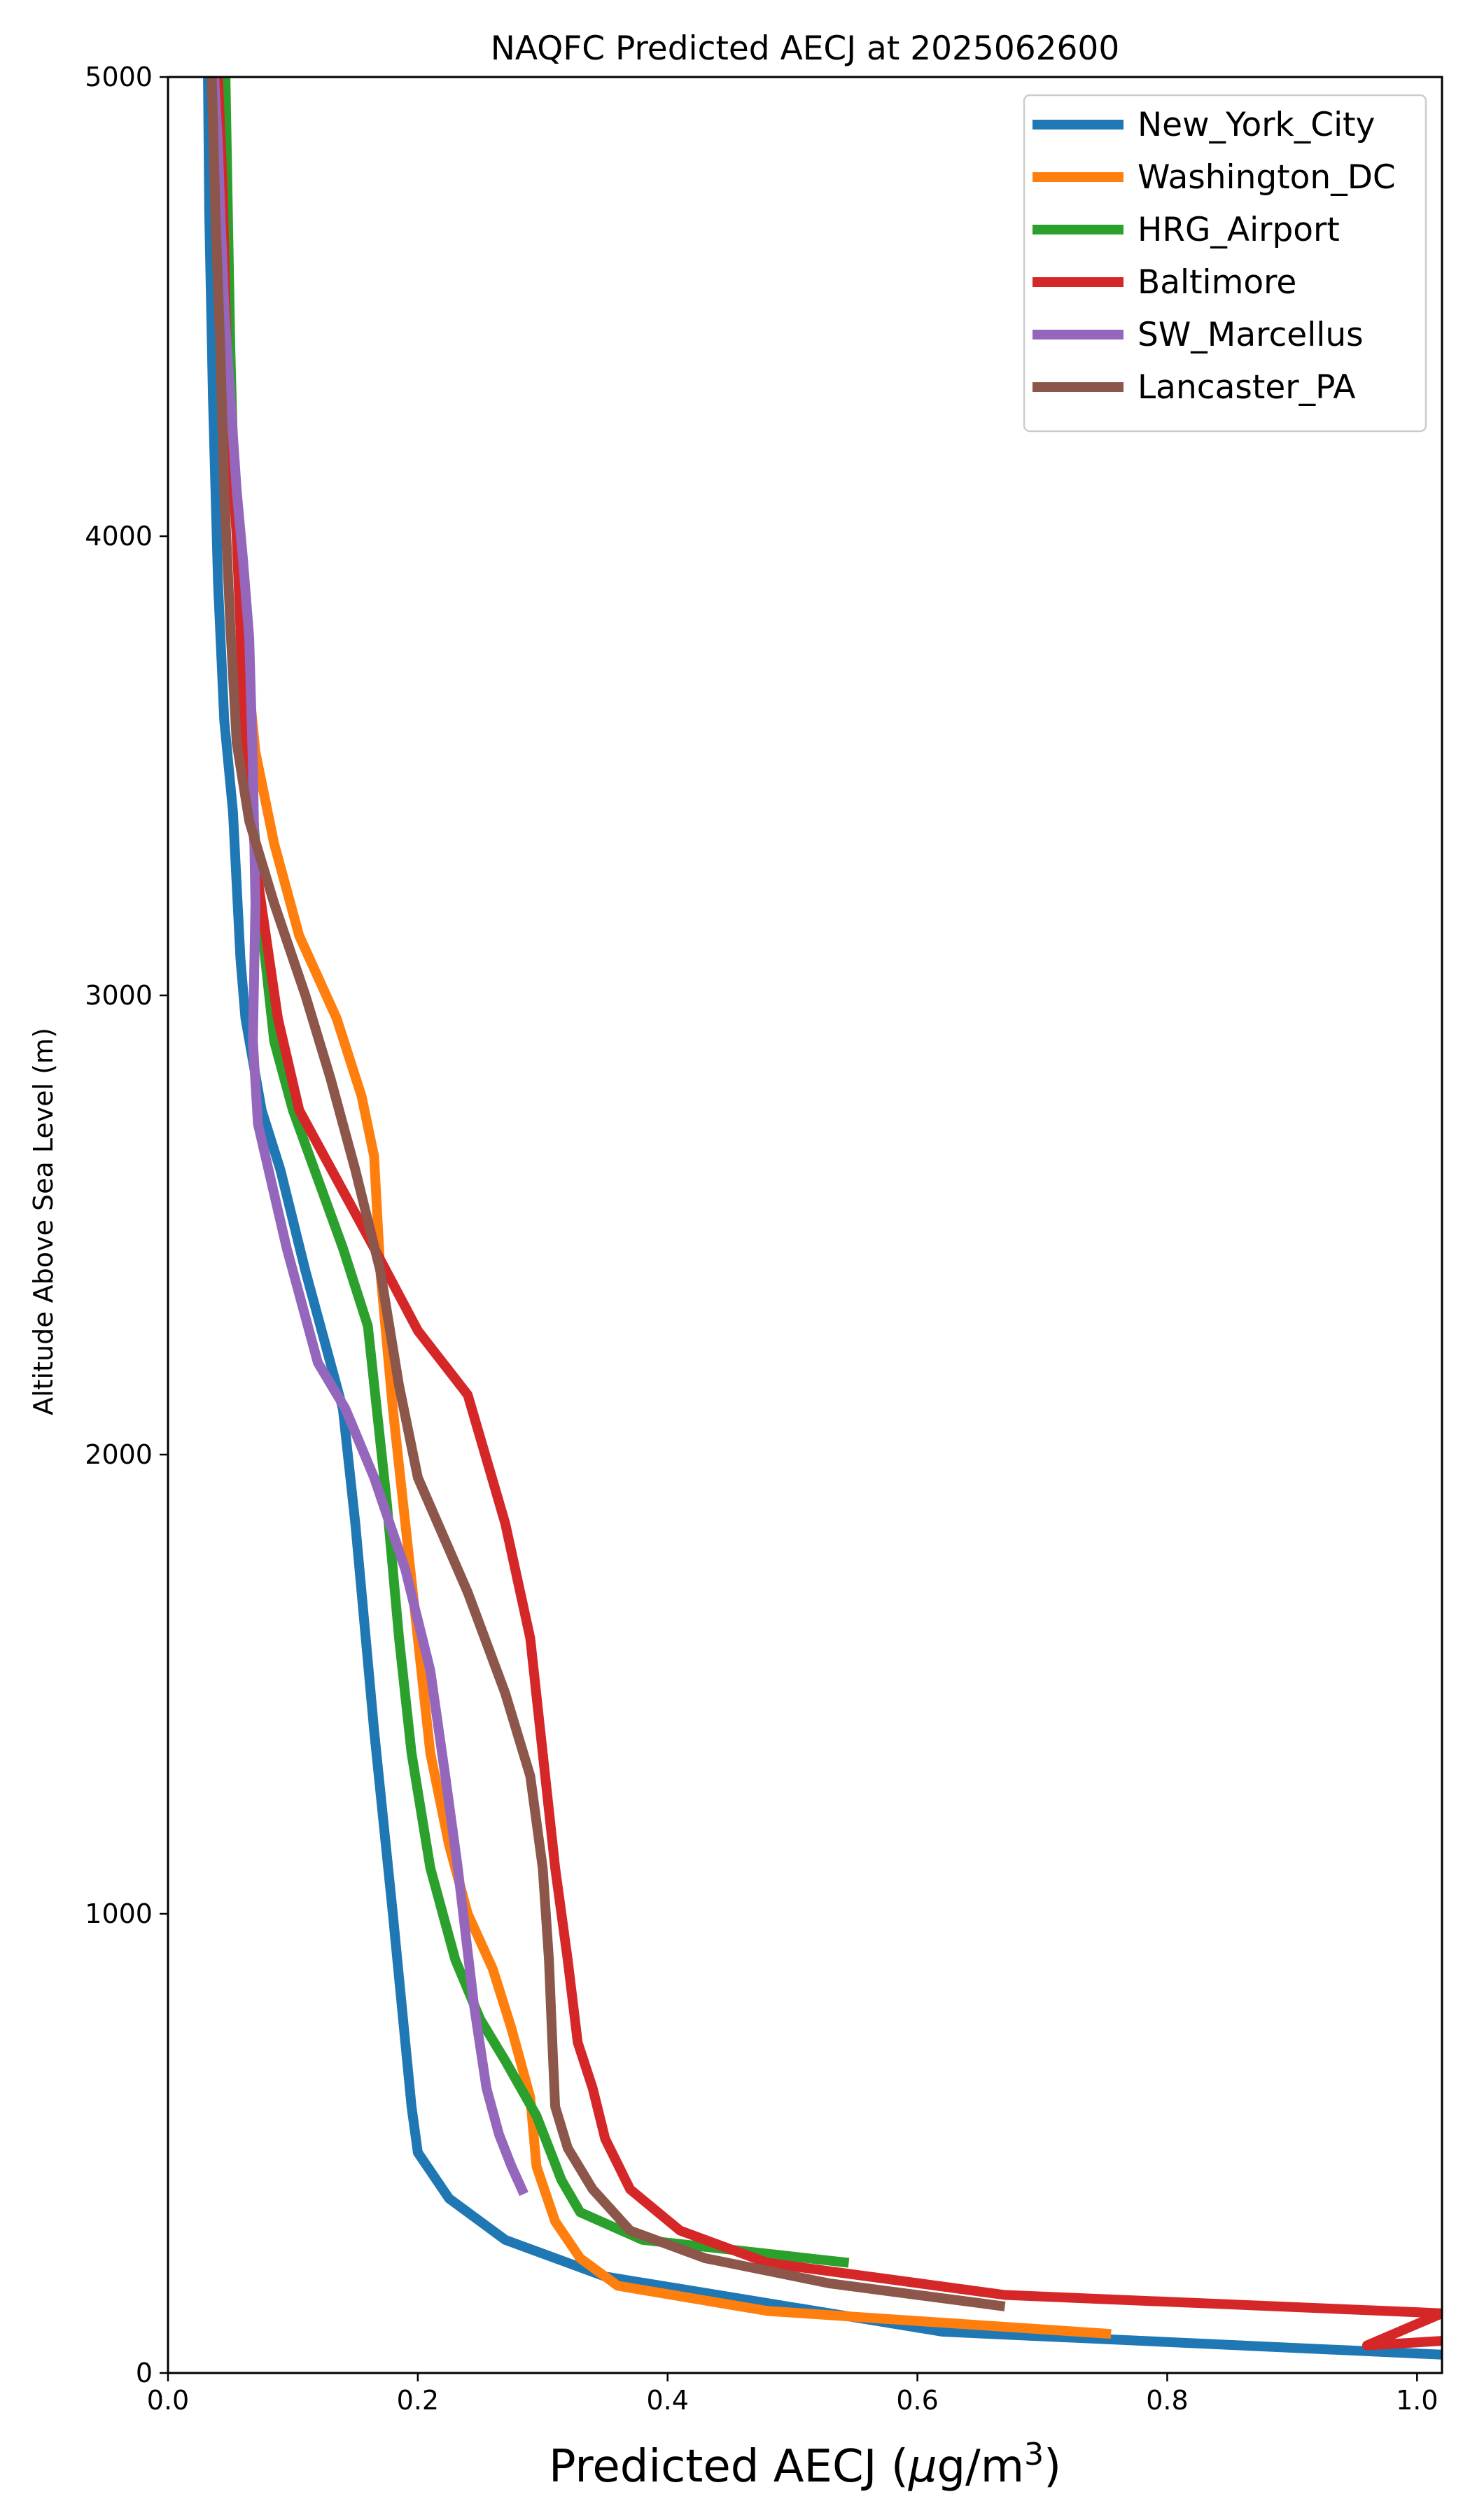 This screenshot has width=1470, height=2520. I want to click on x-axis-label-unit: g/m, so click(981, 2467).